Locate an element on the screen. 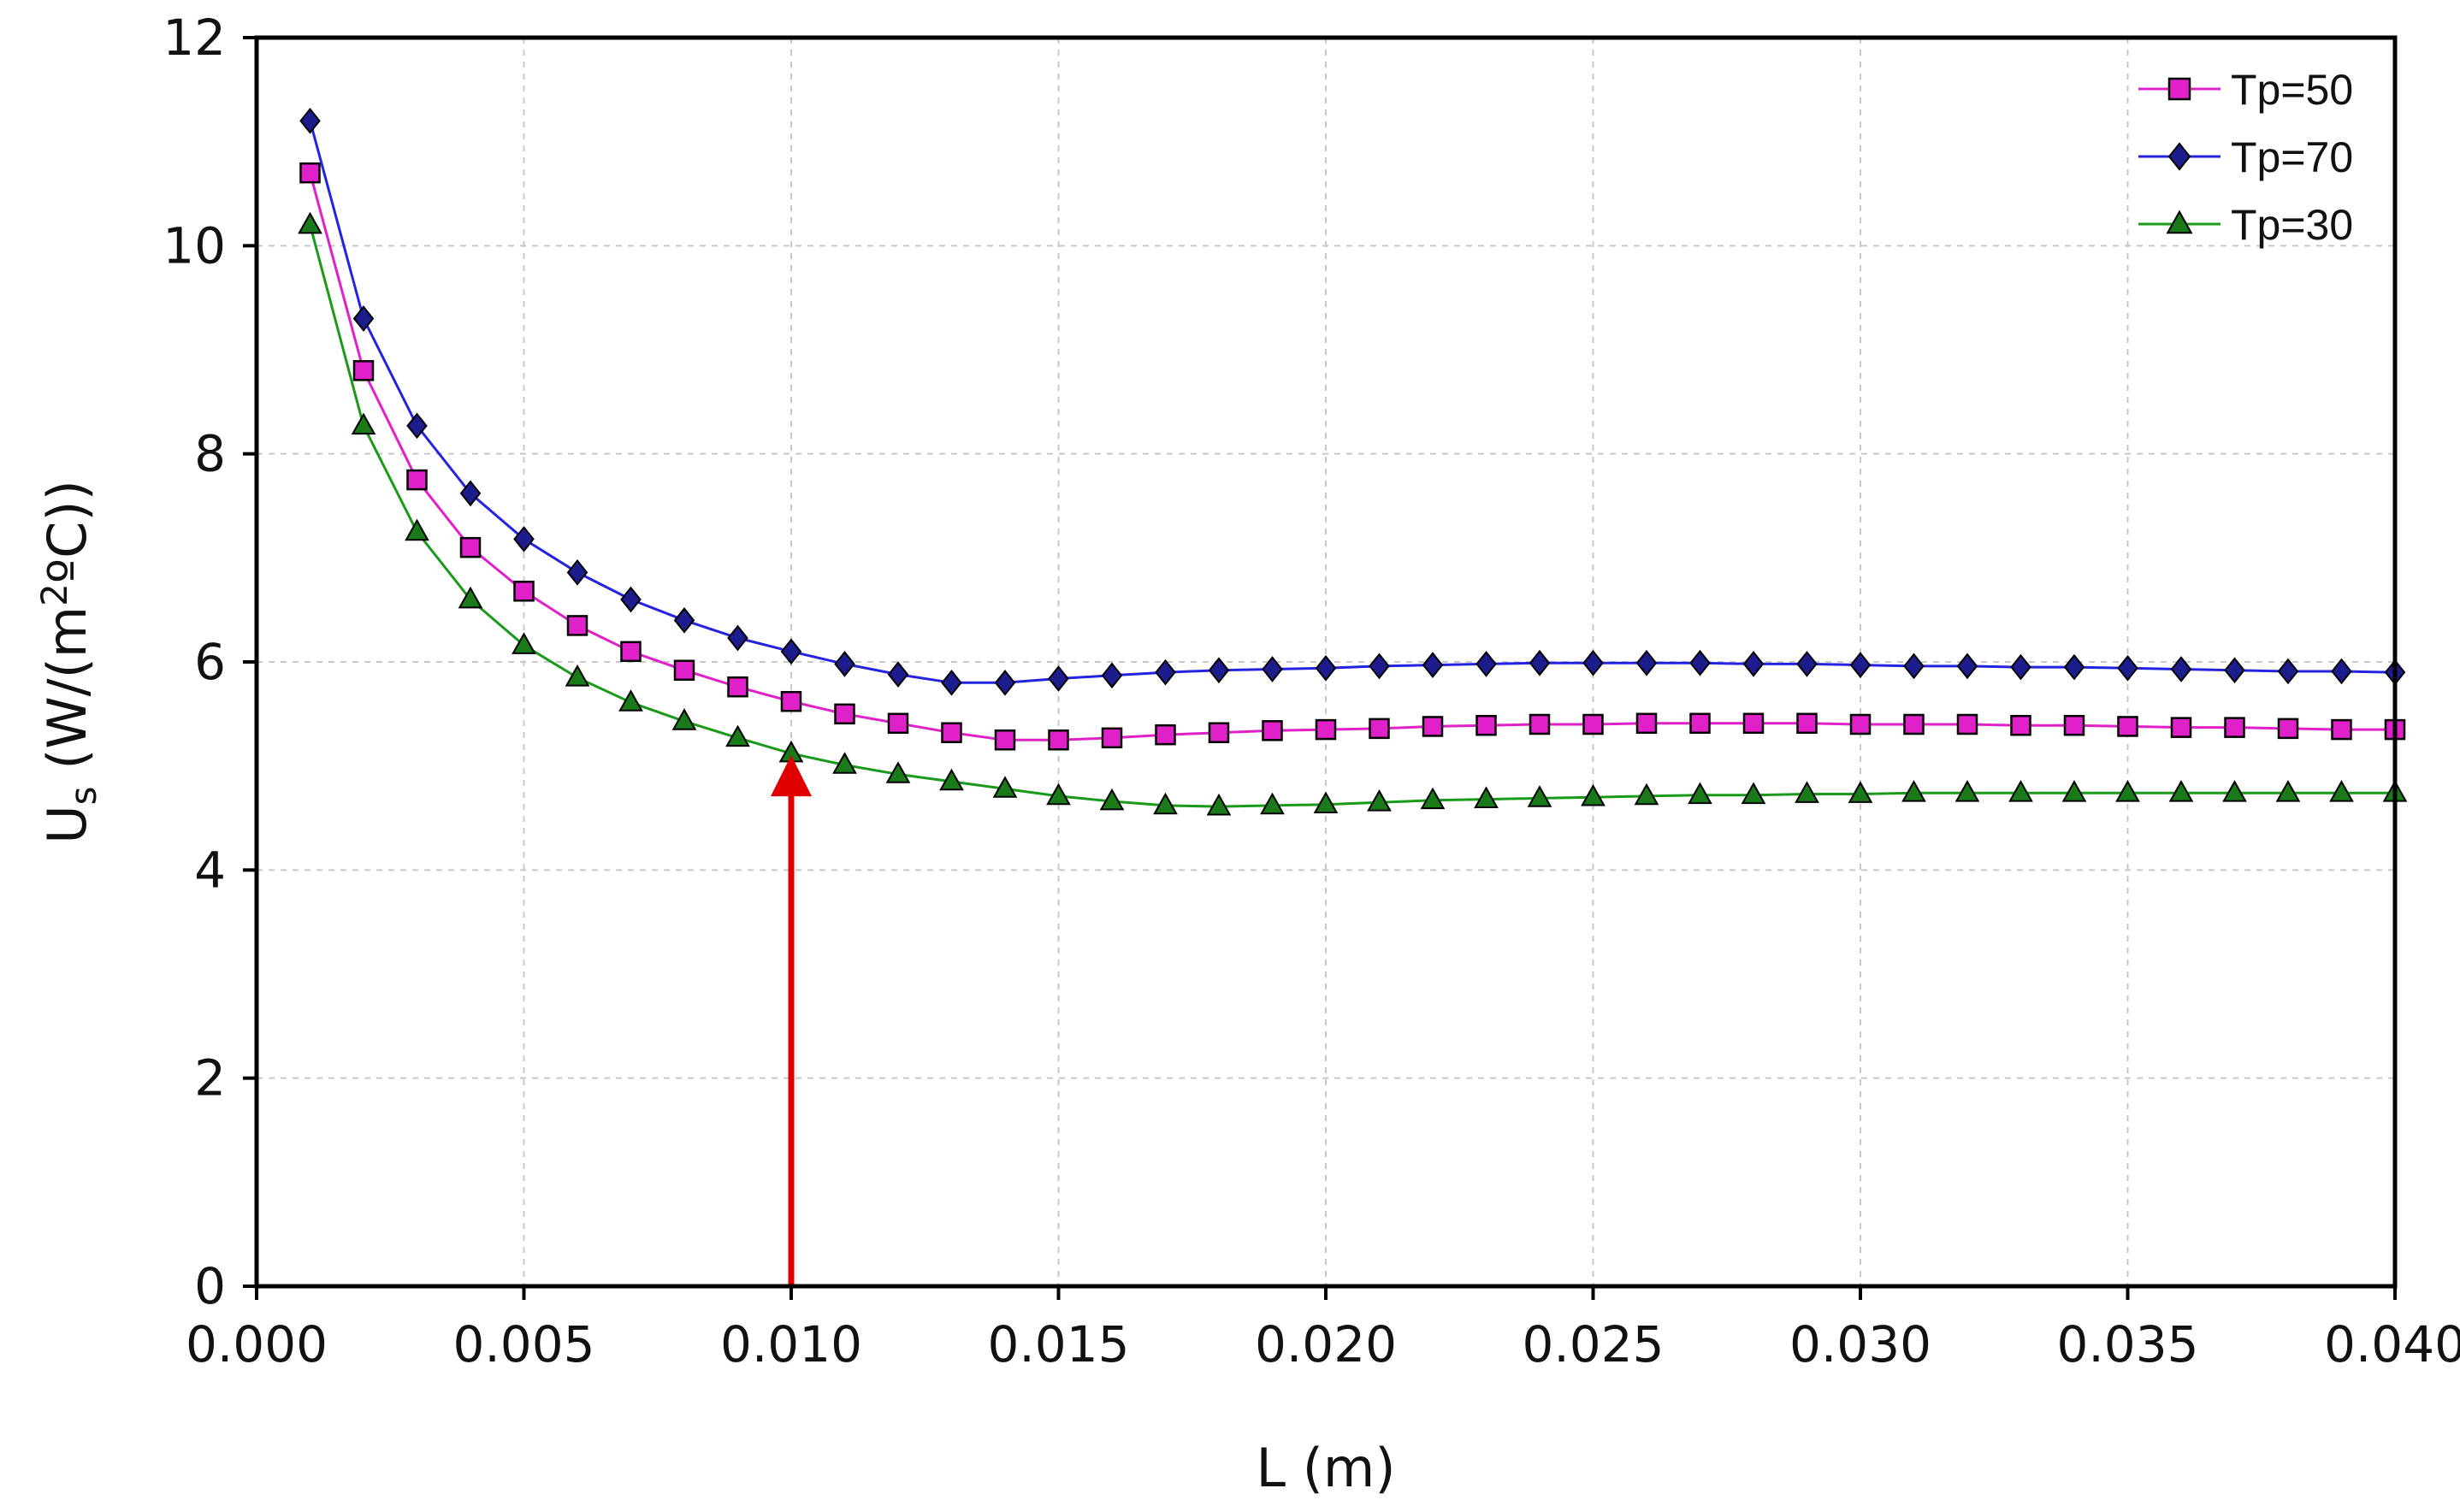 The image size is (2460, 1512). y-axis-title-main: U is located at coordinates (67, 824).